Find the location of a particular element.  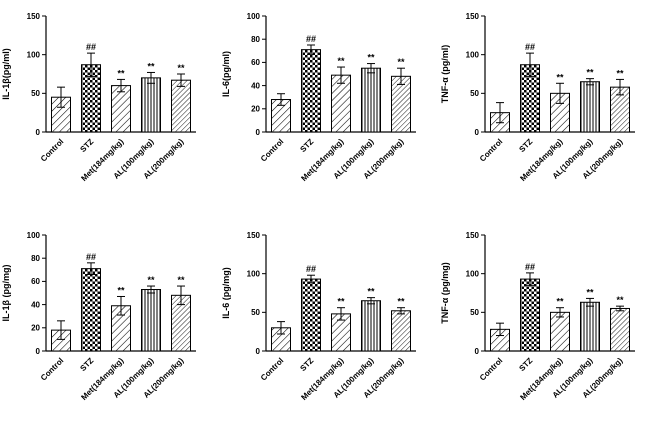

y-axis-title: IL-1β(pg/ml) is located at coordinates (6, 74).